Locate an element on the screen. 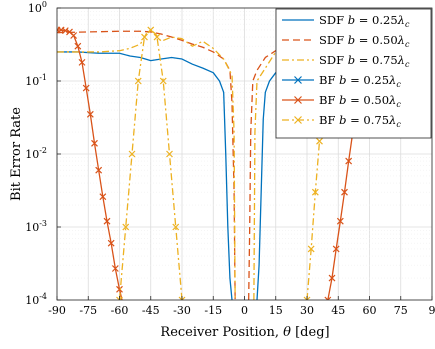 Image resolution: width=435 pixels, height=349 pixels. y-axis-label: Bit Error Rate is located at coordinates (16, 154).